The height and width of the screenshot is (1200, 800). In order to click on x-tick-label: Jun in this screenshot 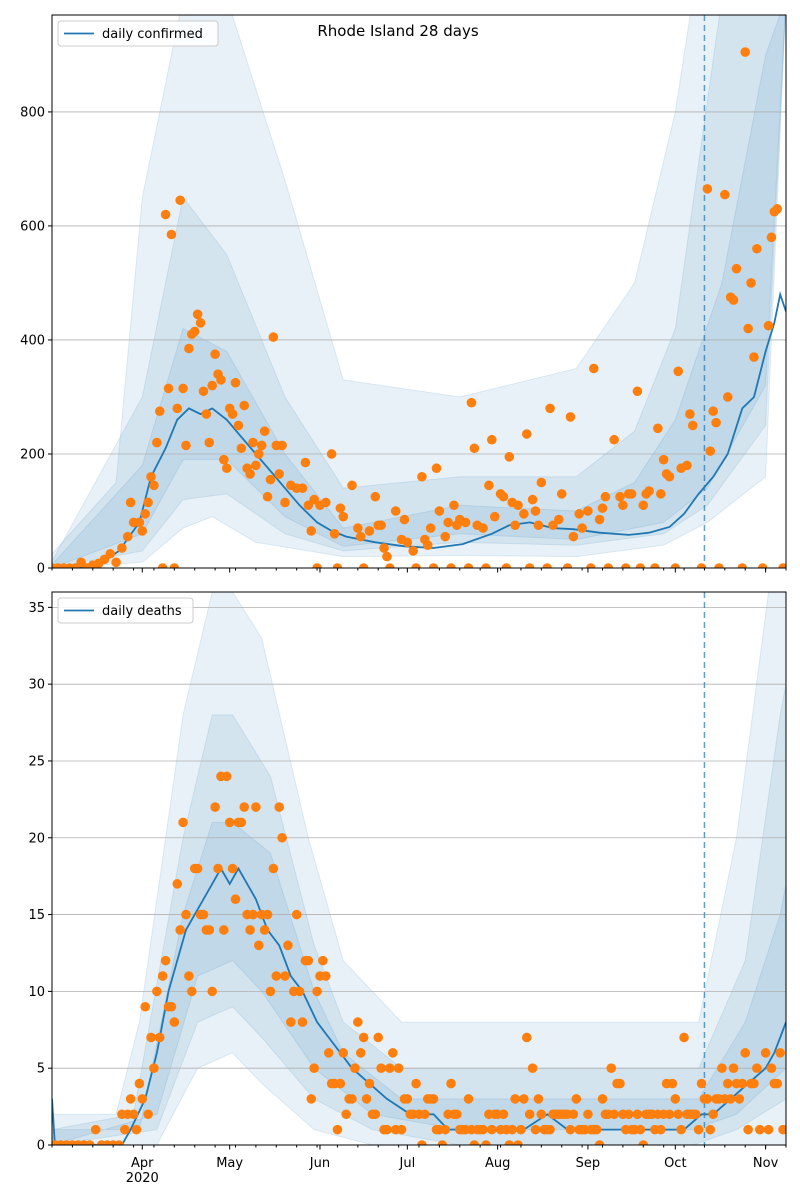, I will do `click(319, 1163)`.